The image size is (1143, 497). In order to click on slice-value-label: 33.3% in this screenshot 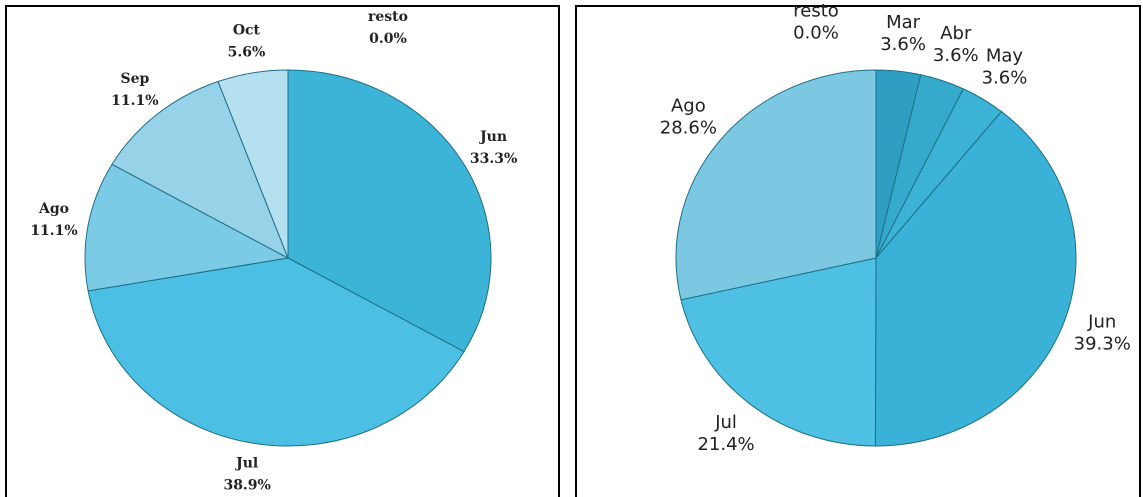, I will do `click(493, 159)`.